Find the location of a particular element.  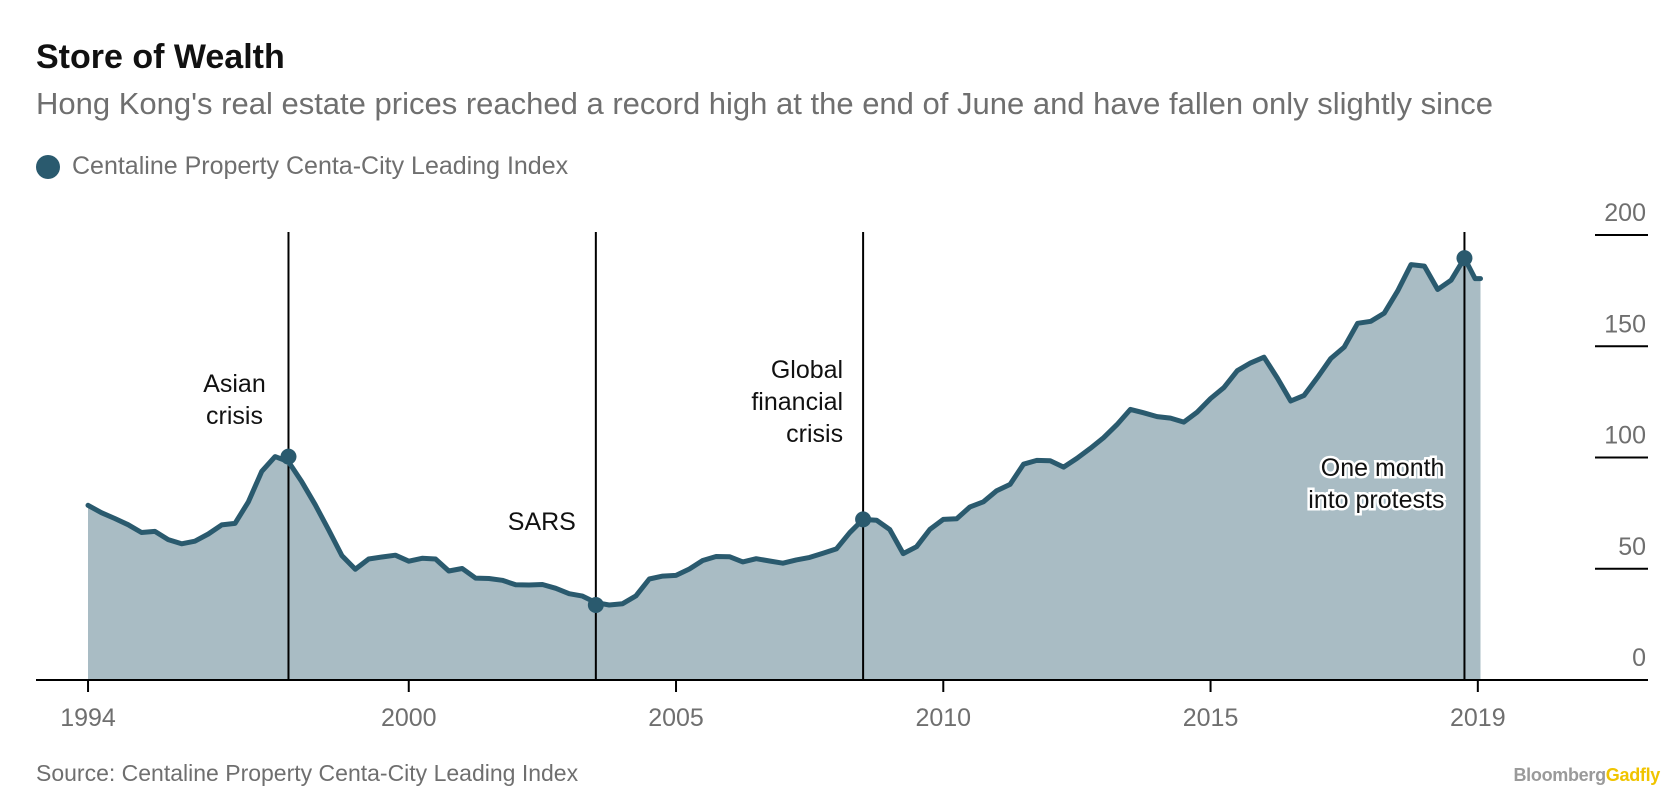

annotation-one-month-into-protests-line-1: One month is located at coordinates (1383, 468).